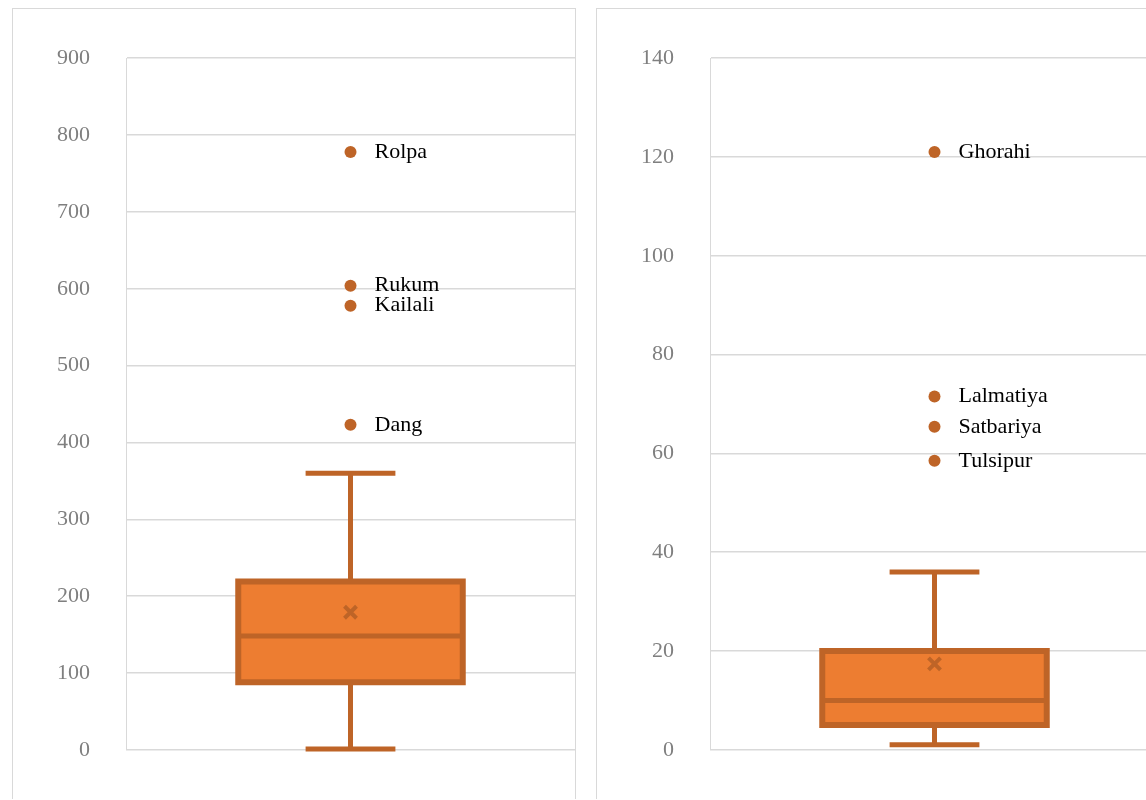 The width and height of the screenshot is (1146, 800). What do you see at coordinates (73, 133) in the screenshot?
I see `y-tick-label: 800` at bounding box center [73, 133].